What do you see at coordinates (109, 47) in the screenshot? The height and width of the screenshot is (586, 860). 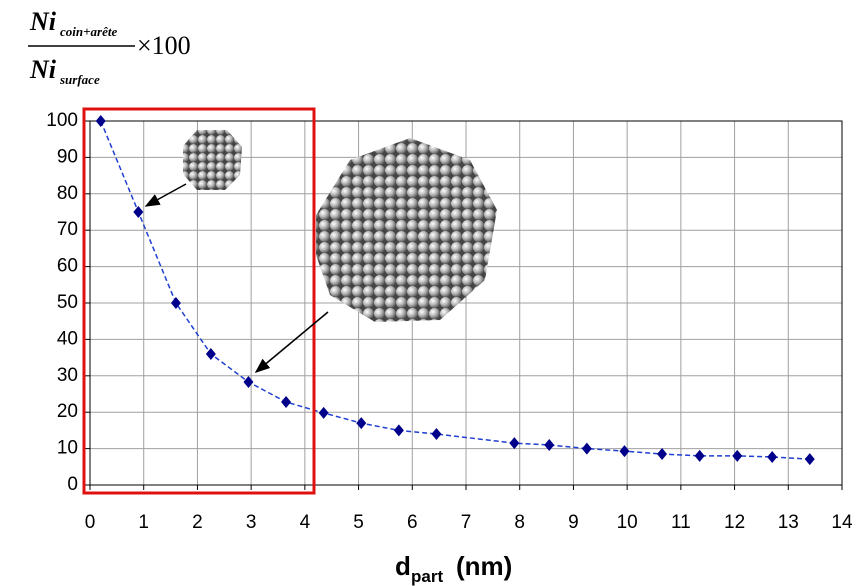 I see `y-axis-label: Ni coin+arête Ni surface ×100` at bounding box center [109, 47].